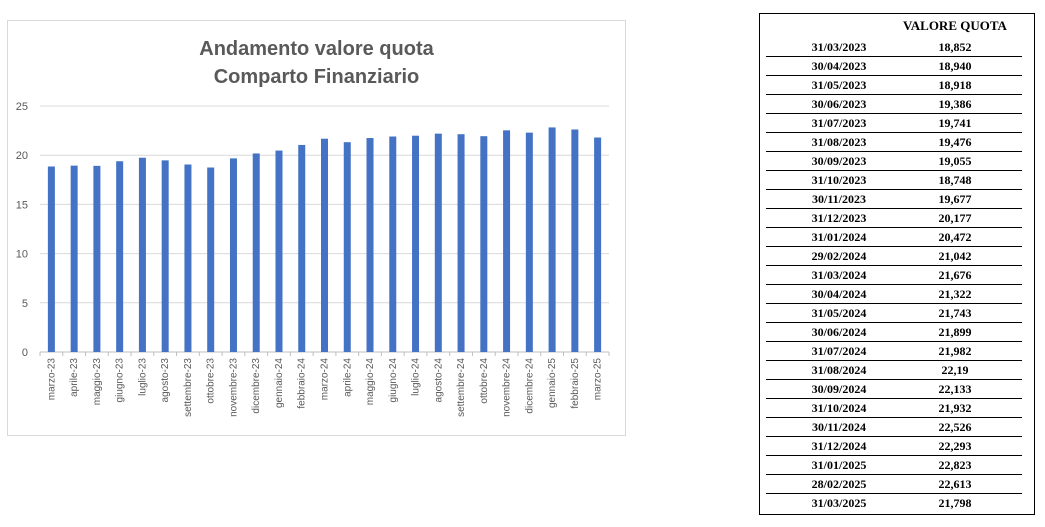 This screenshot has width=1045, height=527. Describe the element at coordinates (839, 180) in the screenshot. I see `table-cell-date: 31/10/2023` at that location.